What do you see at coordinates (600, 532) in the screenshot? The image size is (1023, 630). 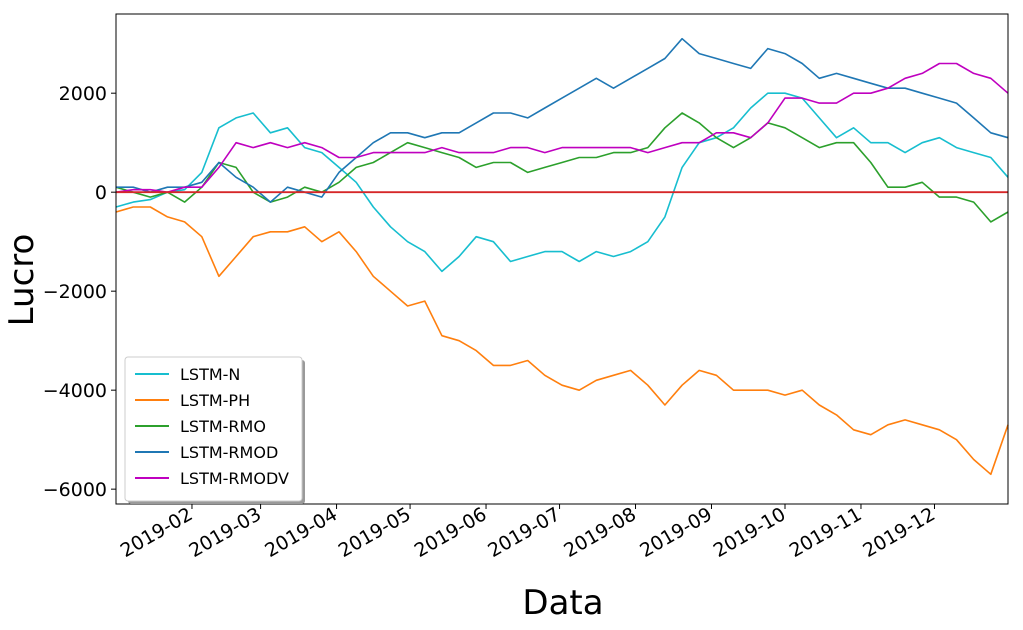 I see `x-tick-label: 2019-08` at bounding box center [600, 532].